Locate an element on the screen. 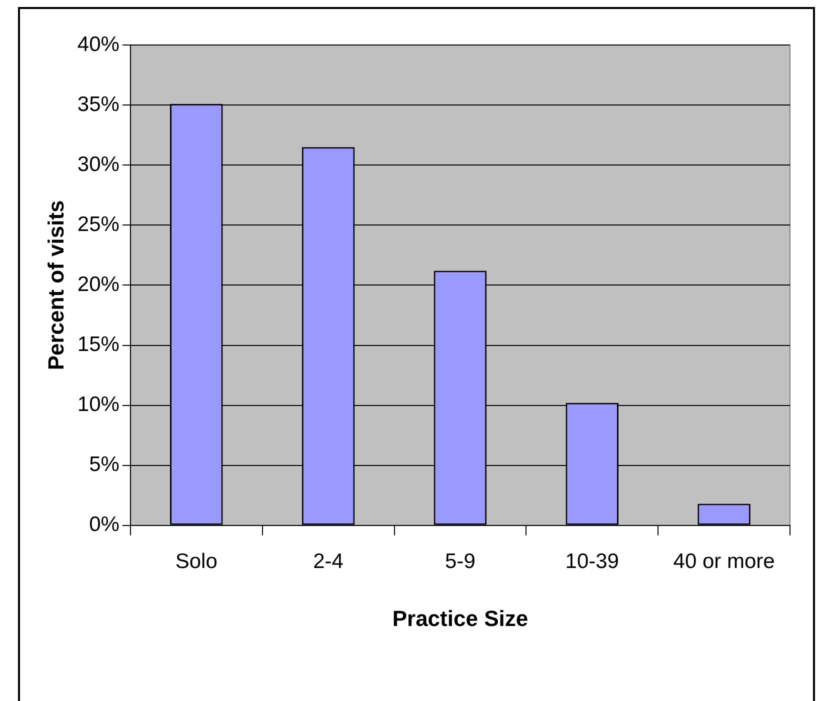  y-axis-title: Percent of visits is located at coordinates (55, 285).